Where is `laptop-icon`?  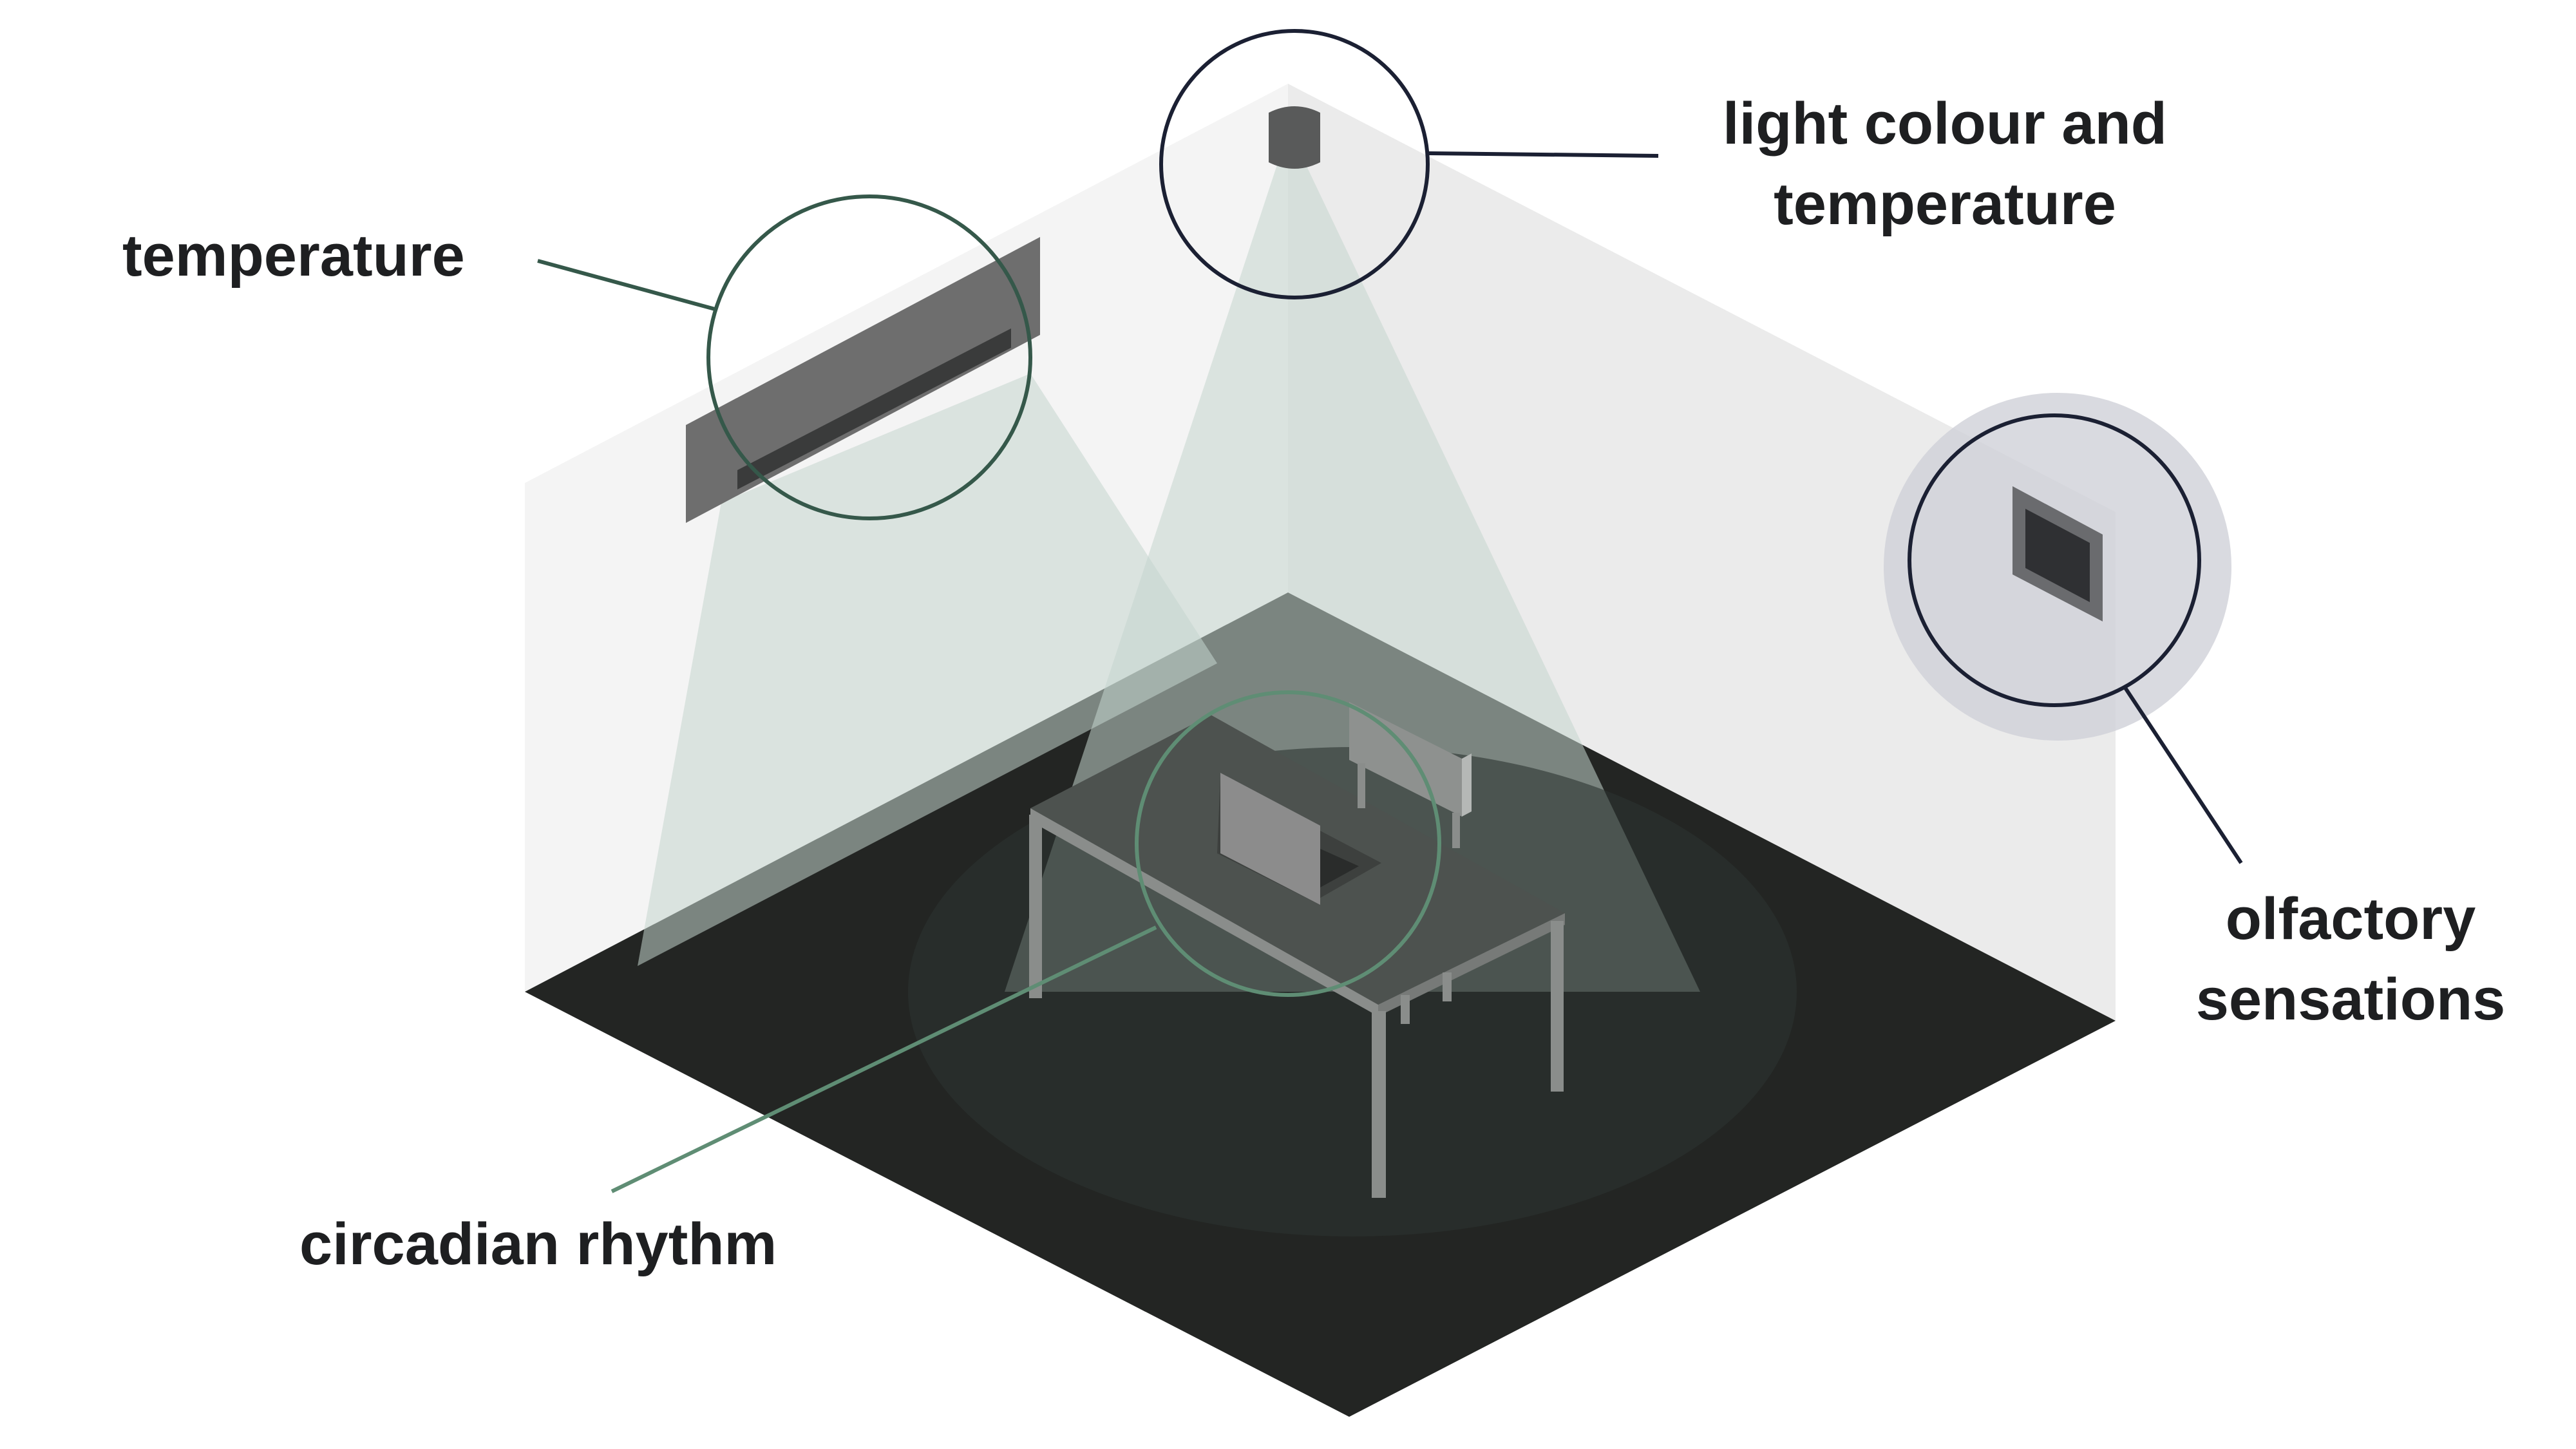
laptop-icon is located at coordinates (1299, 839).